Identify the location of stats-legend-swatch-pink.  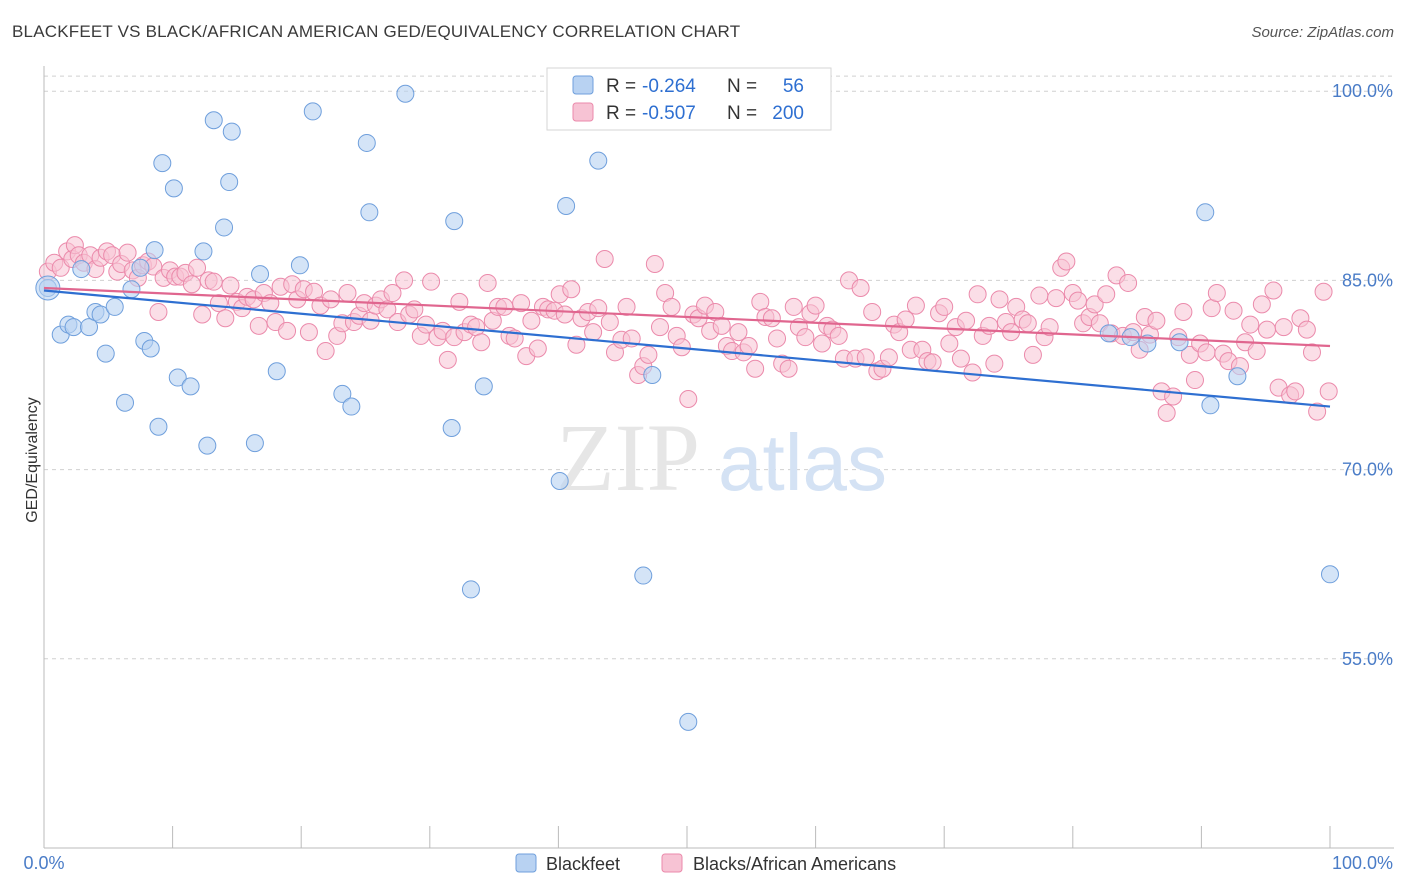
(583, 112).